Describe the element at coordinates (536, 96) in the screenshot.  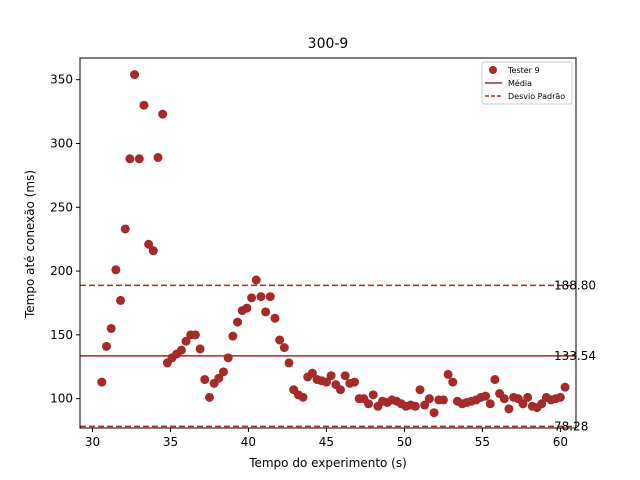
I see `legend-label: Desvio Padrão` at that location.